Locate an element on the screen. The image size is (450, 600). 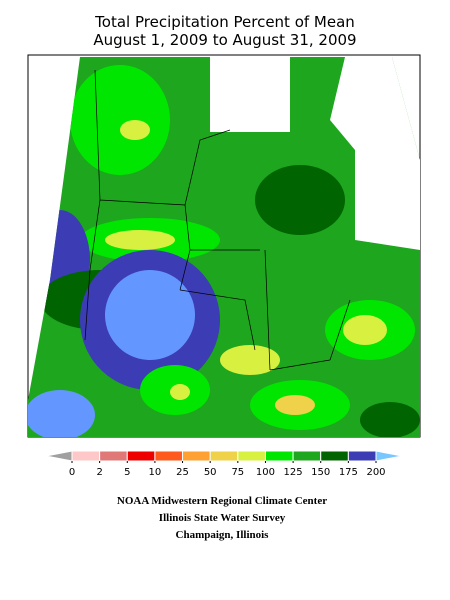
legend-tick-label: 5 is located at coordinates (127, 472).